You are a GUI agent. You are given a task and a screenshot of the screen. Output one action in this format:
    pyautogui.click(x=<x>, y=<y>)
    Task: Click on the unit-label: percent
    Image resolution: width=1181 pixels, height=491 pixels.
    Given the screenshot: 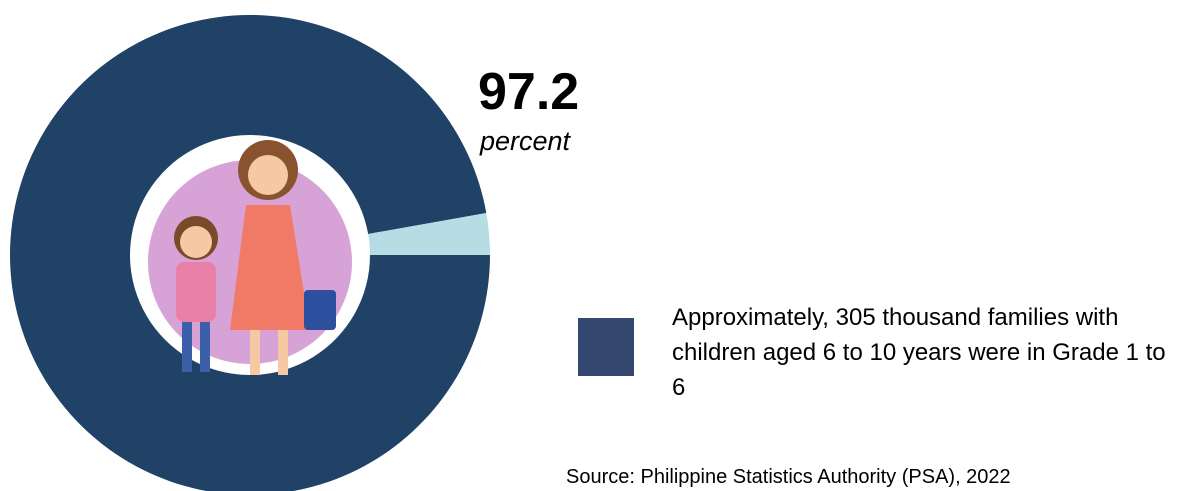 What is the action you would take?
    pyautogui.click(x=525, y=141)
    